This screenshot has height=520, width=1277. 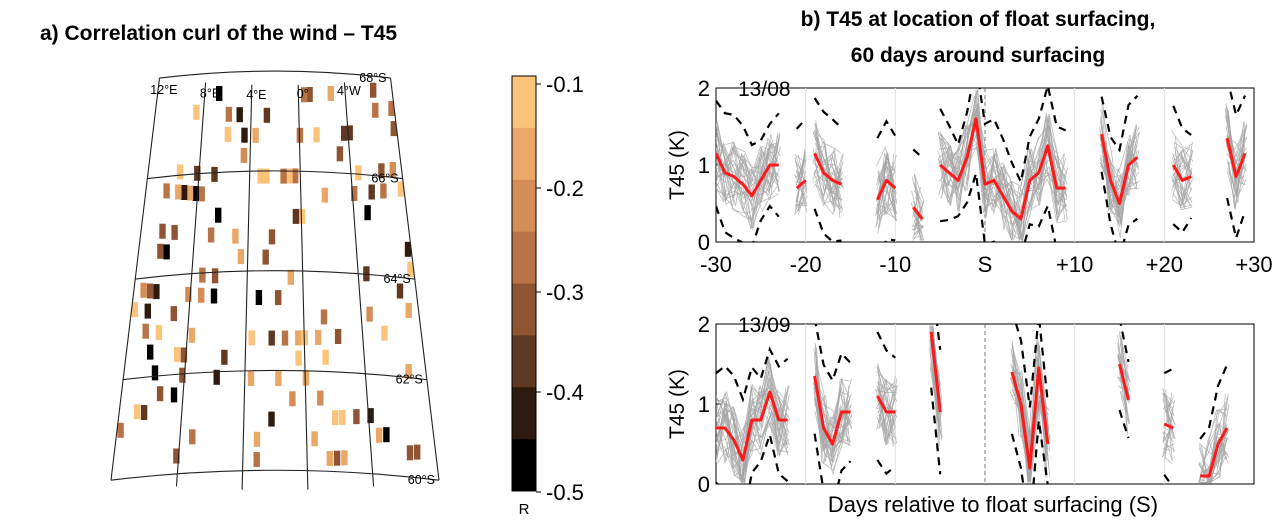 What do you see at coordinates (704, 324) in the screenshot?
I see `y-tick-label: 2` at bounding box center [704, 324].